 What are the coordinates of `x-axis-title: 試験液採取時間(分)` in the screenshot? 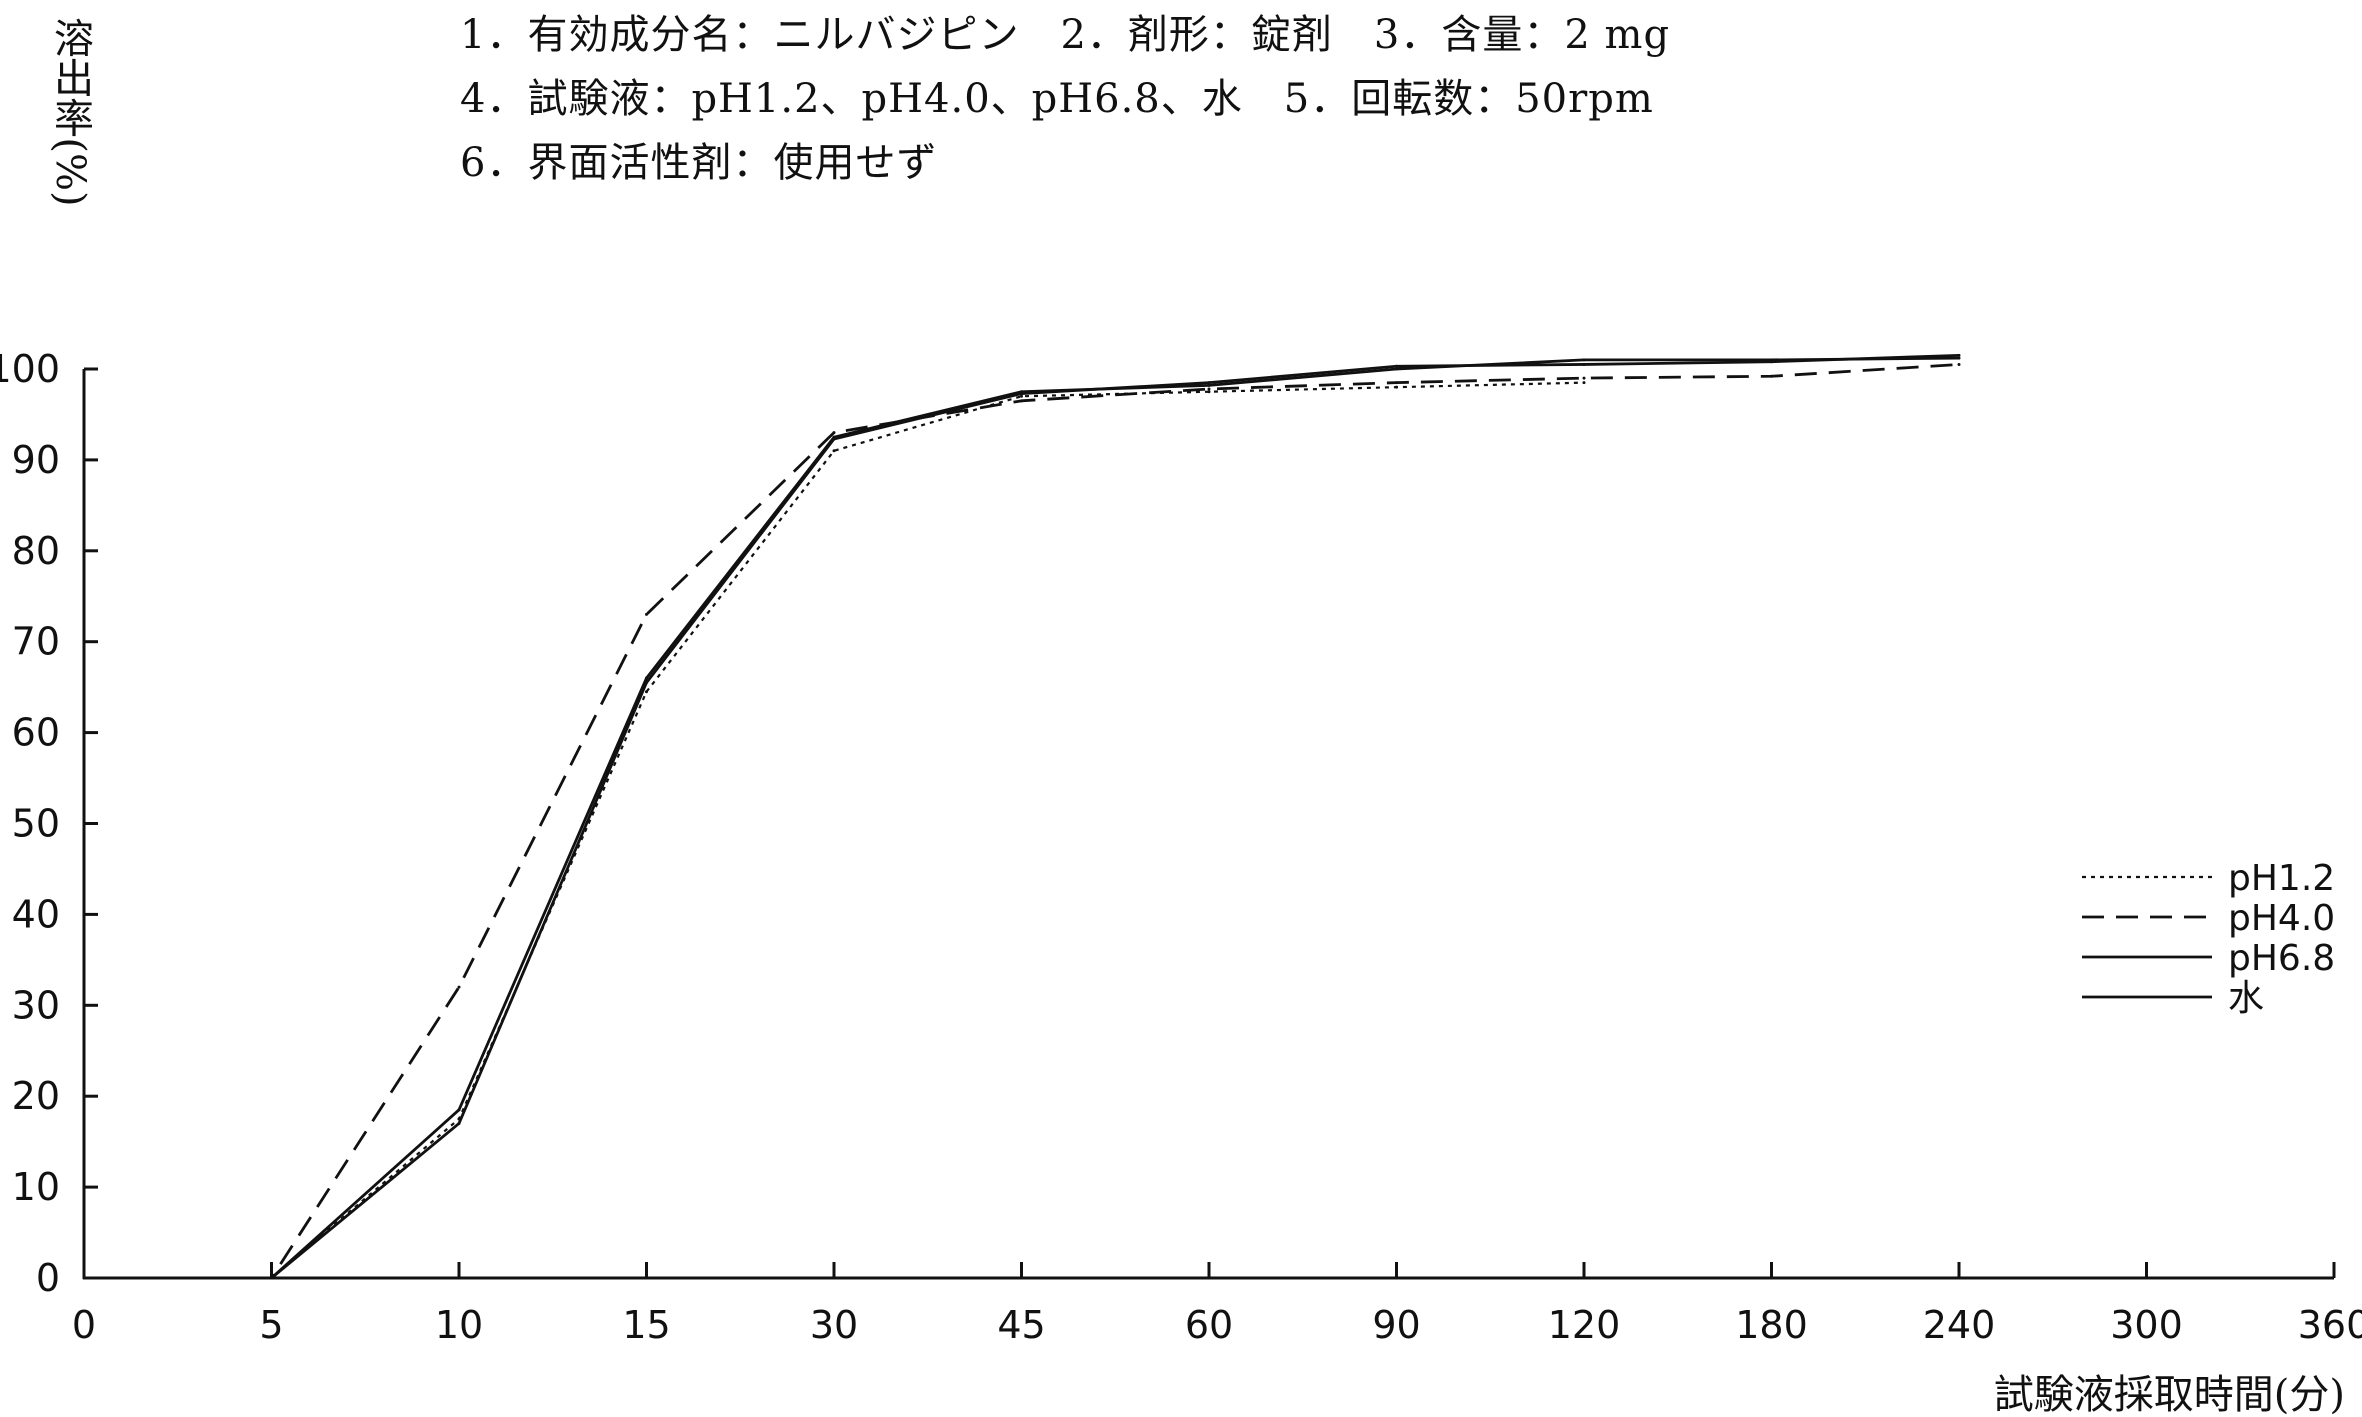 It's located at (2169, 1394).